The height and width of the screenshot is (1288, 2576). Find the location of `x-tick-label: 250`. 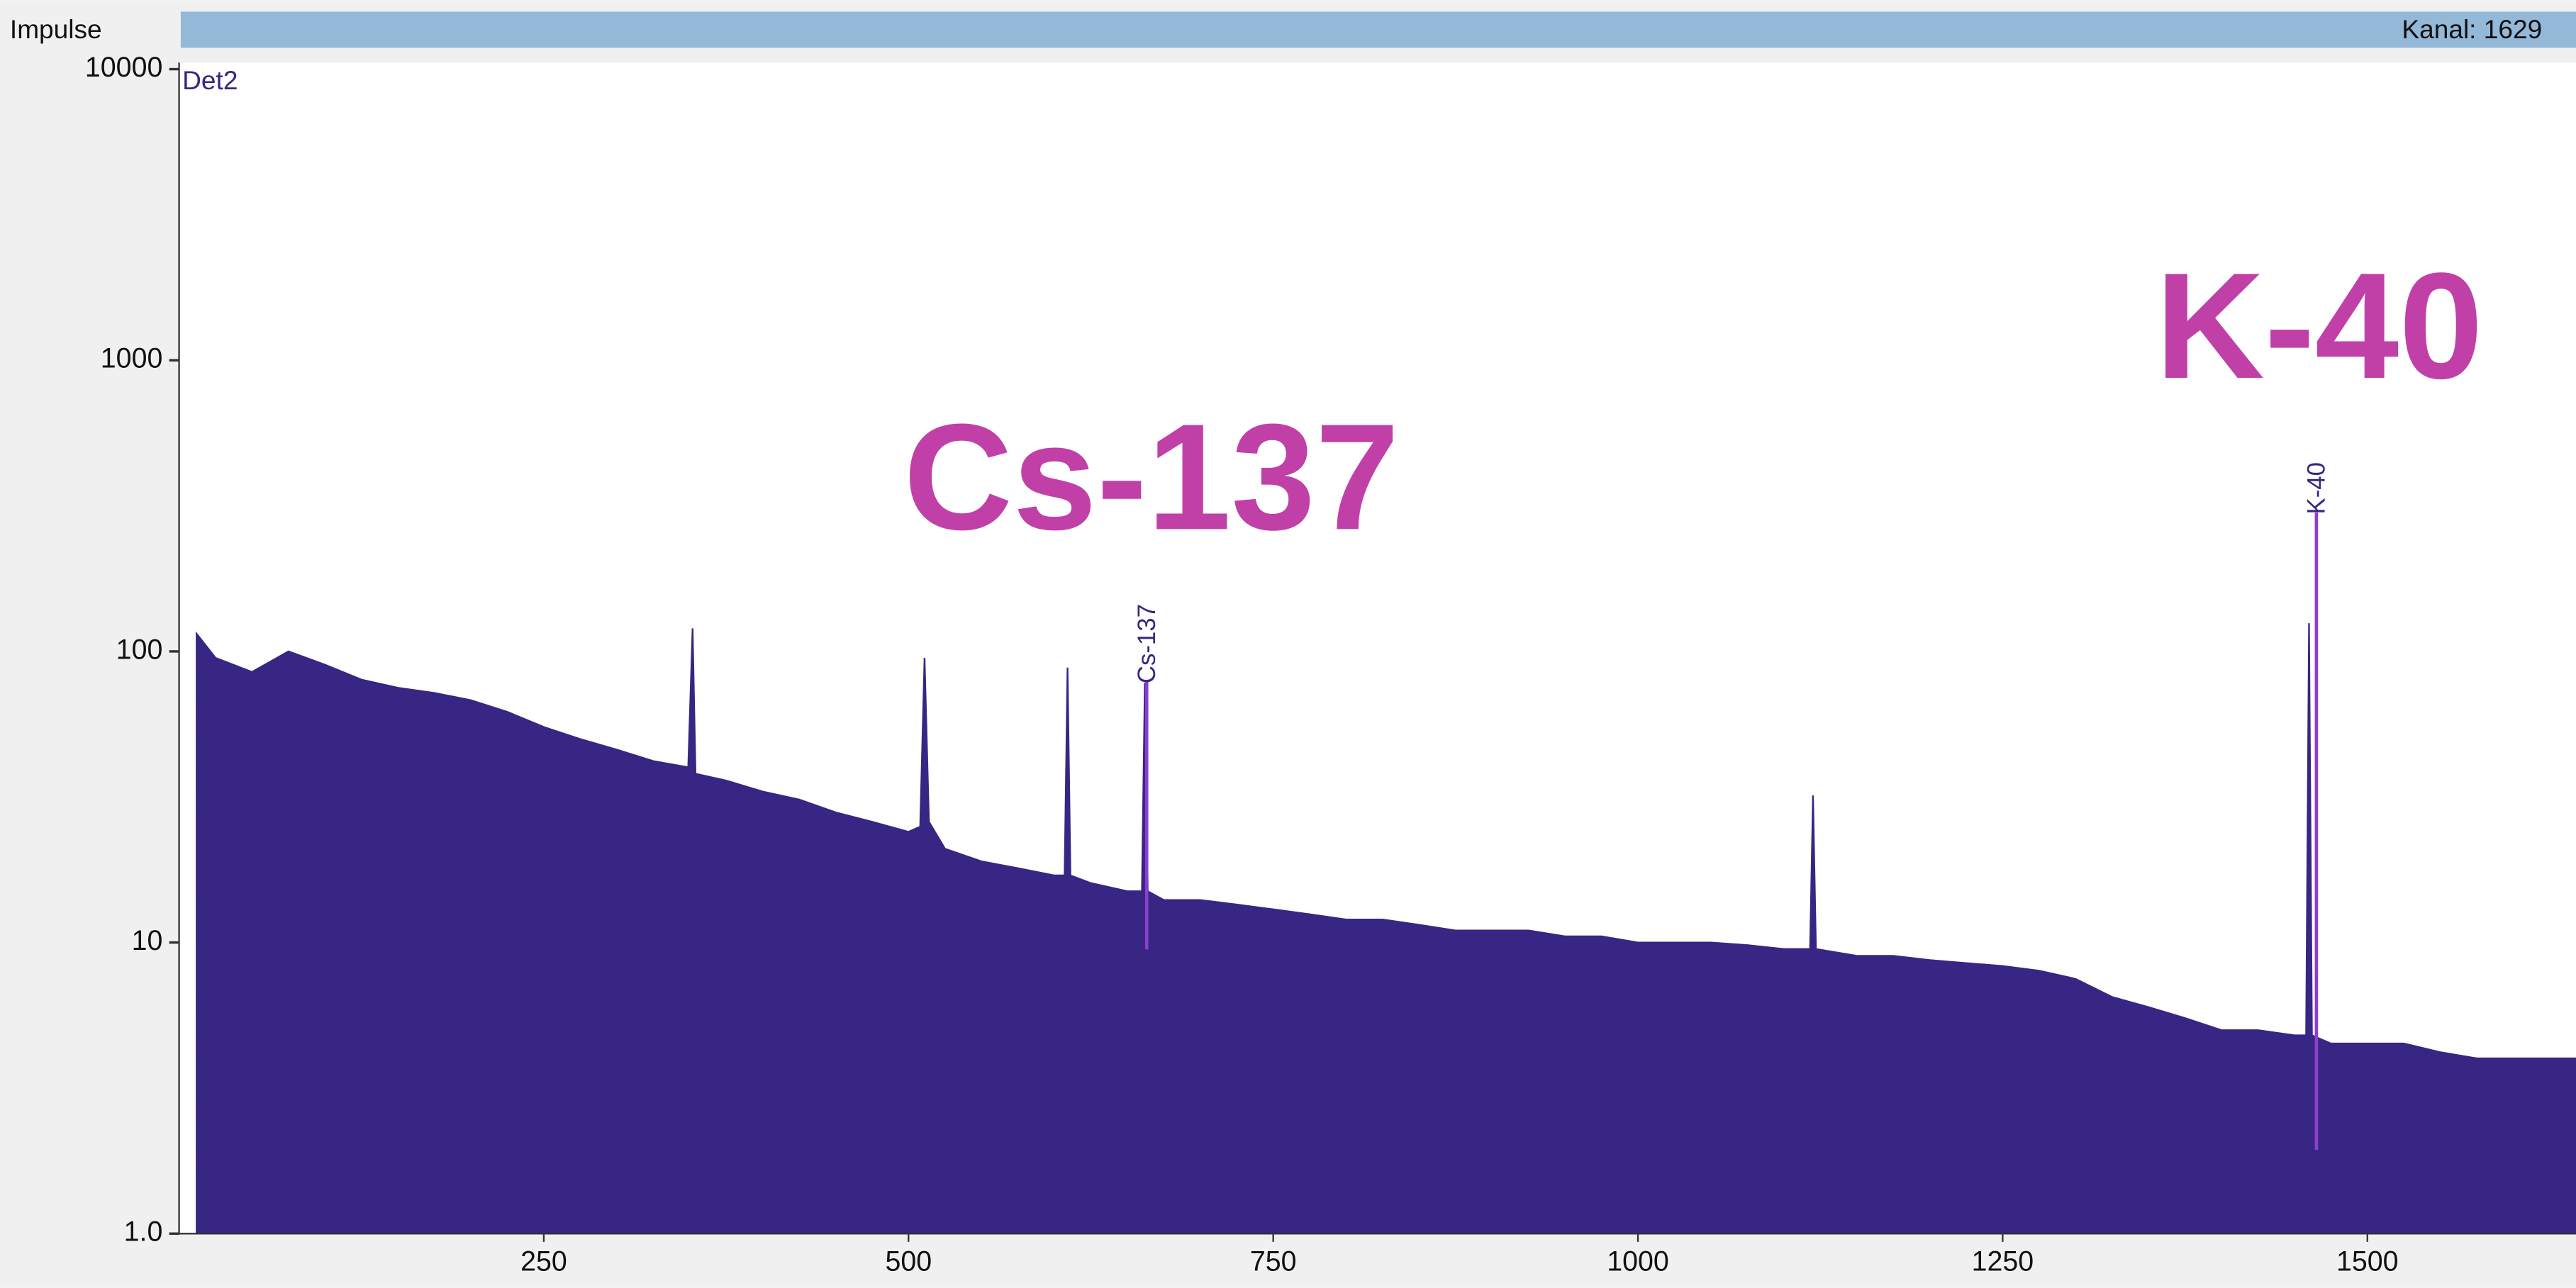

x-tick-label: 250 is located at coordinates (543, 1261).